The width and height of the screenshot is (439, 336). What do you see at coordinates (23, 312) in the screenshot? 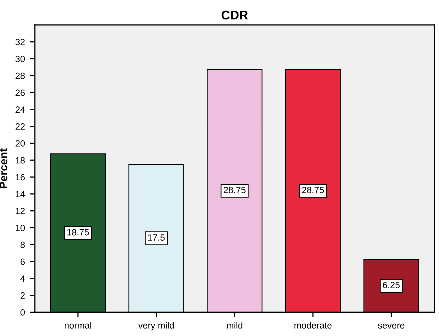
I see `y-tick-label: 0` at bounding box center [23, 312].